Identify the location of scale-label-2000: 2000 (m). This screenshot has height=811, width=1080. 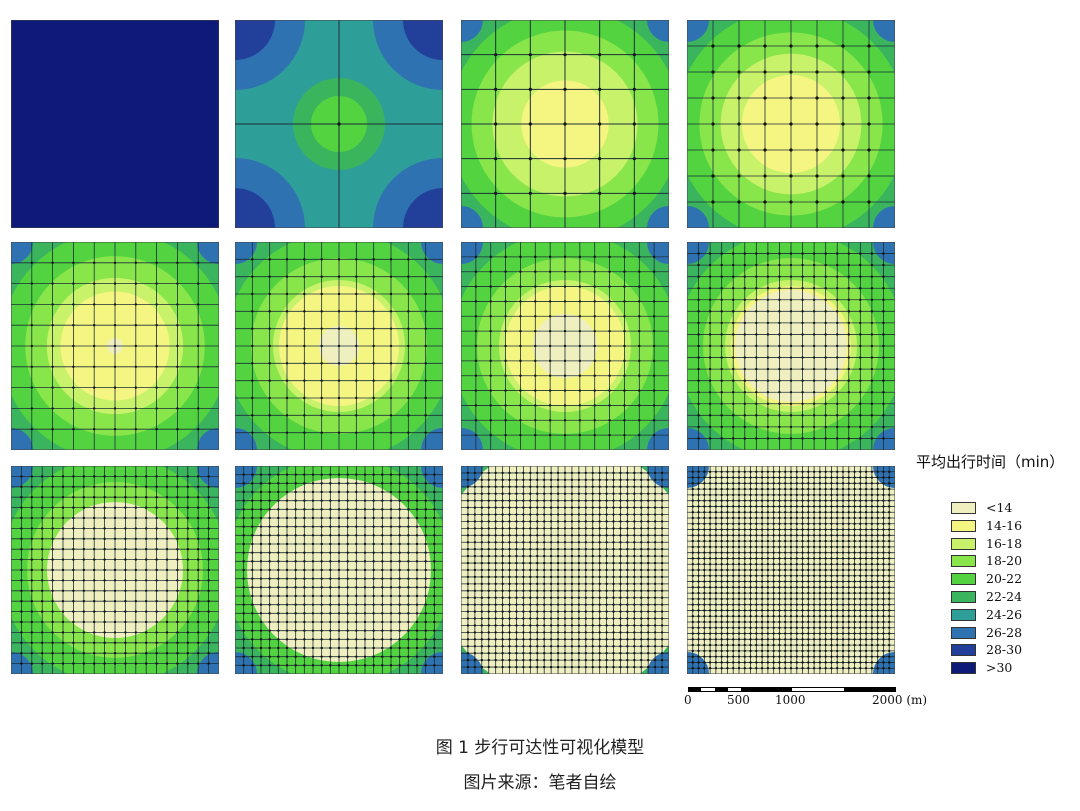
(900, 700).